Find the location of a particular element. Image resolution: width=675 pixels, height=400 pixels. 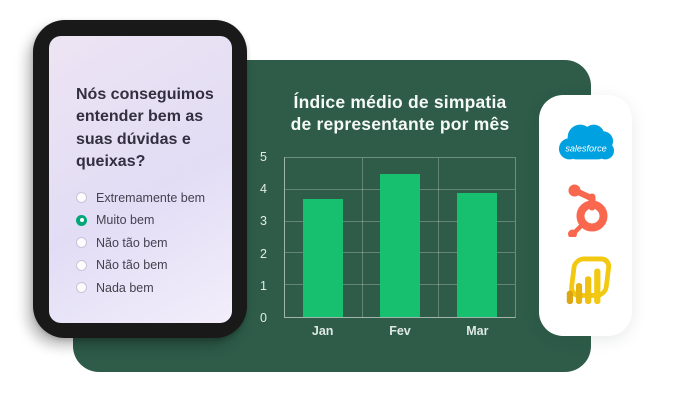

y-tick-label: 1 is located at coordinates (263, 285).